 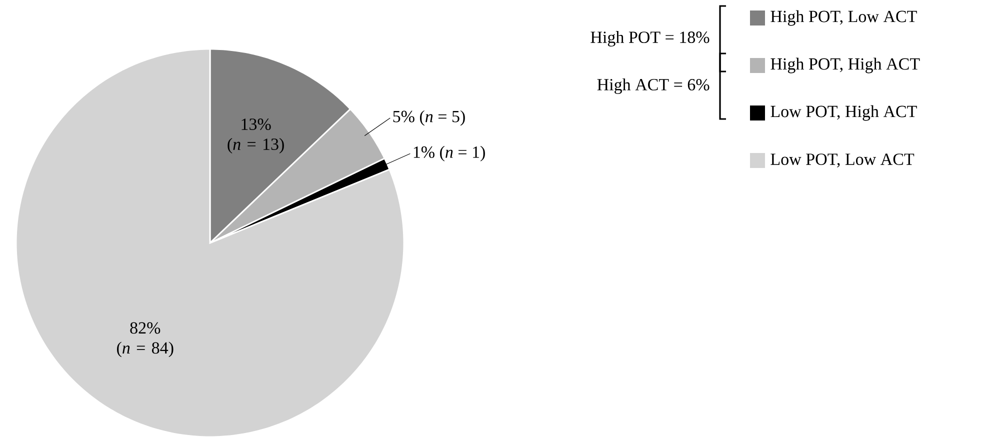 I want to click on legend-label: High POT, High ACT, so click(x=845, y=66).